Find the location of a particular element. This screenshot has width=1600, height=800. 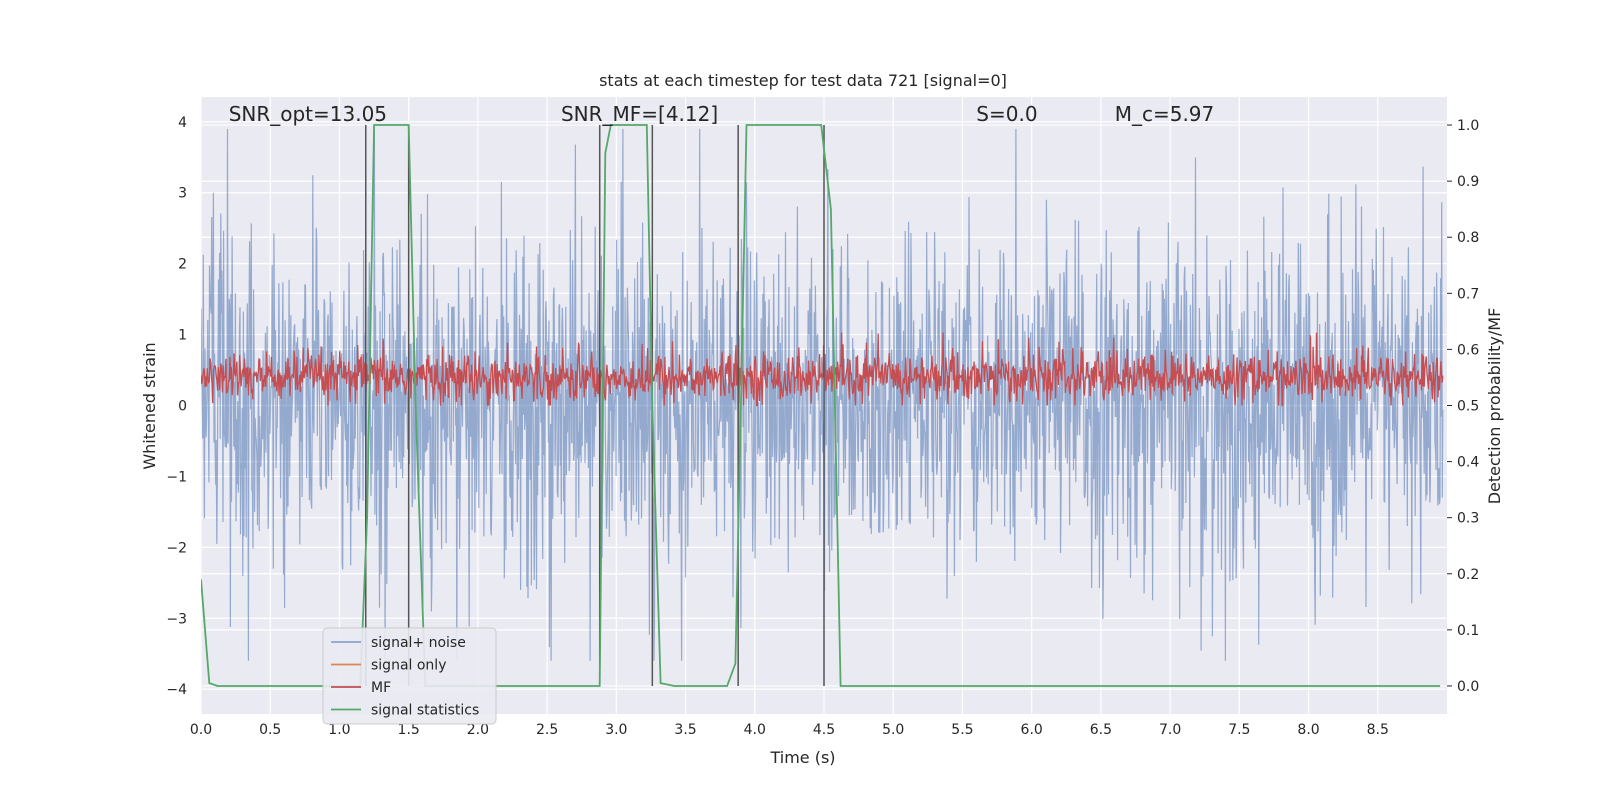

y-right-tick-label: 0.9 is located at coordinates (1468, 182).